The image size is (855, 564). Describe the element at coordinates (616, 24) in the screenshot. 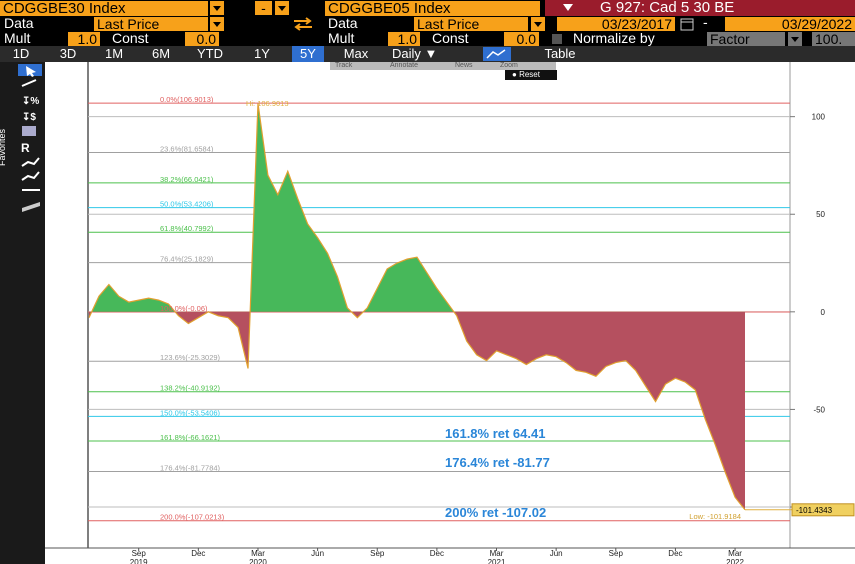

I see `start-date: 03/23/2017` at that location.